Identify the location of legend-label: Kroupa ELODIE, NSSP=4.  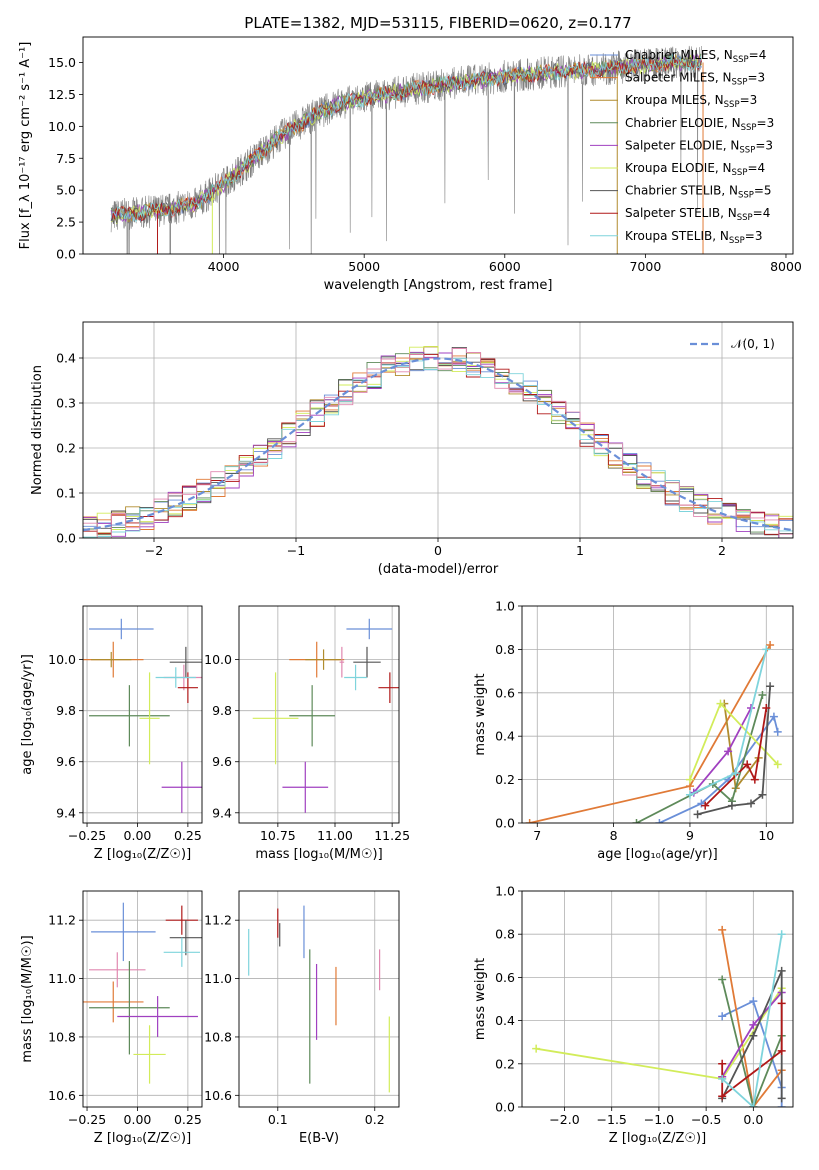
(695, 169).